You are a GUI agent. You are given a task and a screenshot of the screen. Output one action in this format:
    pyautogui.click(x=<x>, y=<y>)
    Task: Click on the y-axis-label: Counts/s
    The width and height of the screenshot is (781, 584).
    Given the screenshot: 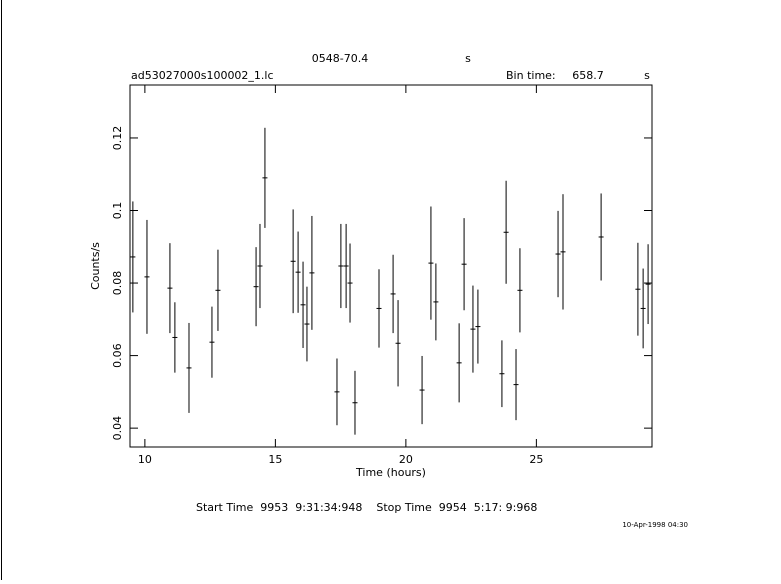 What is the action you would take?
    pyautogui.click(x=95, y=266)
    